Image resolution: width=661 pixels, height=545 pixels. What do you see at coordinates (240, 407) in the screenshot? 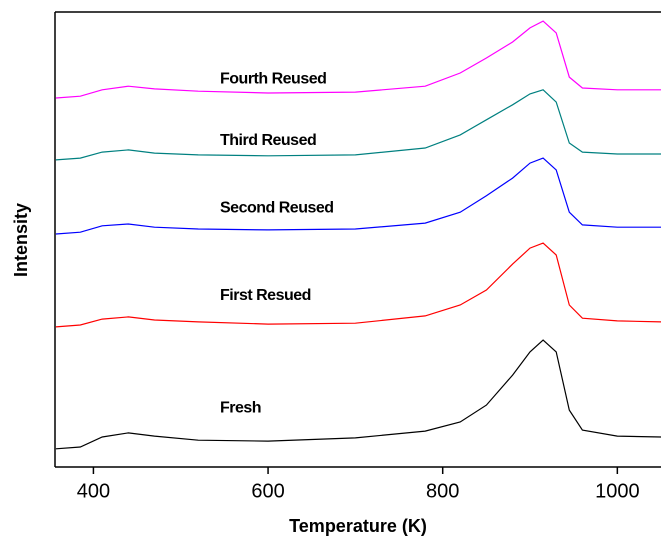
I see `series-label: Fresh` at bounding box center [240, 407].